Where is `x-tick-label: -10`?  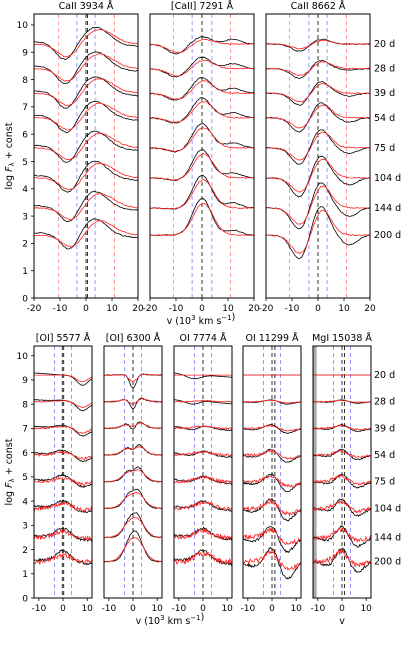 x-tick-label: -10 is located at coordinates (292, 309).